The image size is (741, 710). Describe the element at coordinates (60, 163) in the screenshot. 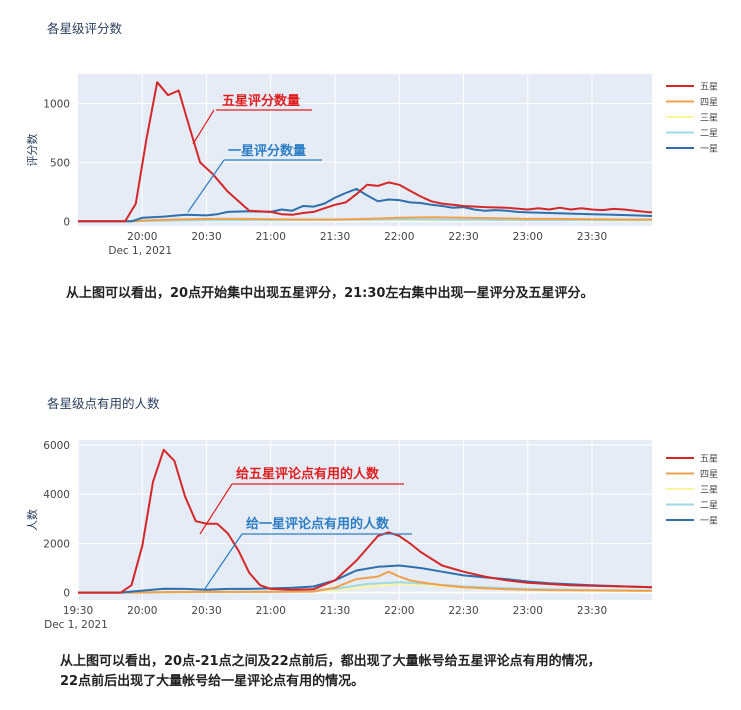

I see `y-tick-label: 500` at that location.